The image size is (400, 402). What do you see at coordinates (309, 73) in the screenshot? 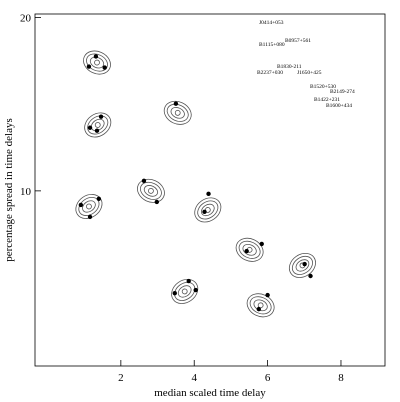
I see `annotation: J1650+425` at bounding box center [309, 73].